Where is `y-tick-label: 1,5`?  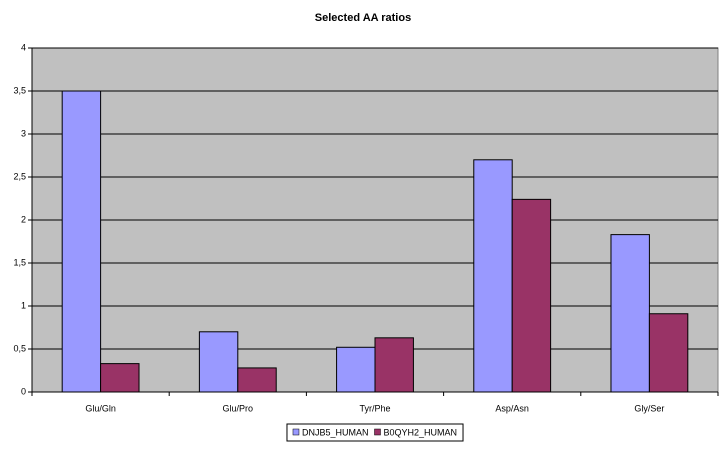 y-tick-label: 1,5 is located at coordinates (19, 262).